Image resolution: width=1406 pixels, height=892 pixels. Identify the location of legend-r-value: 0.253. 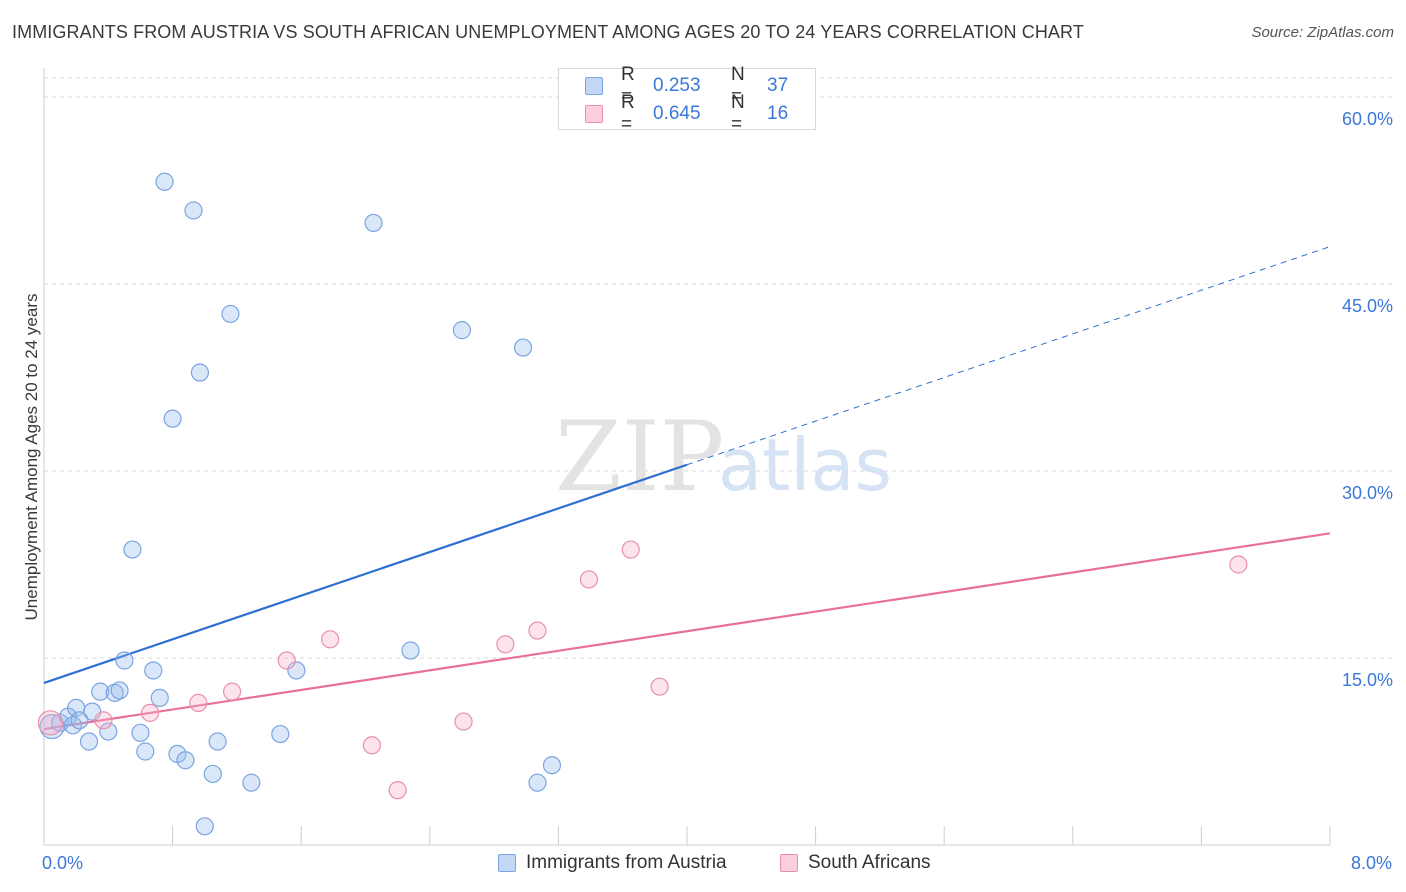
(677, 85).